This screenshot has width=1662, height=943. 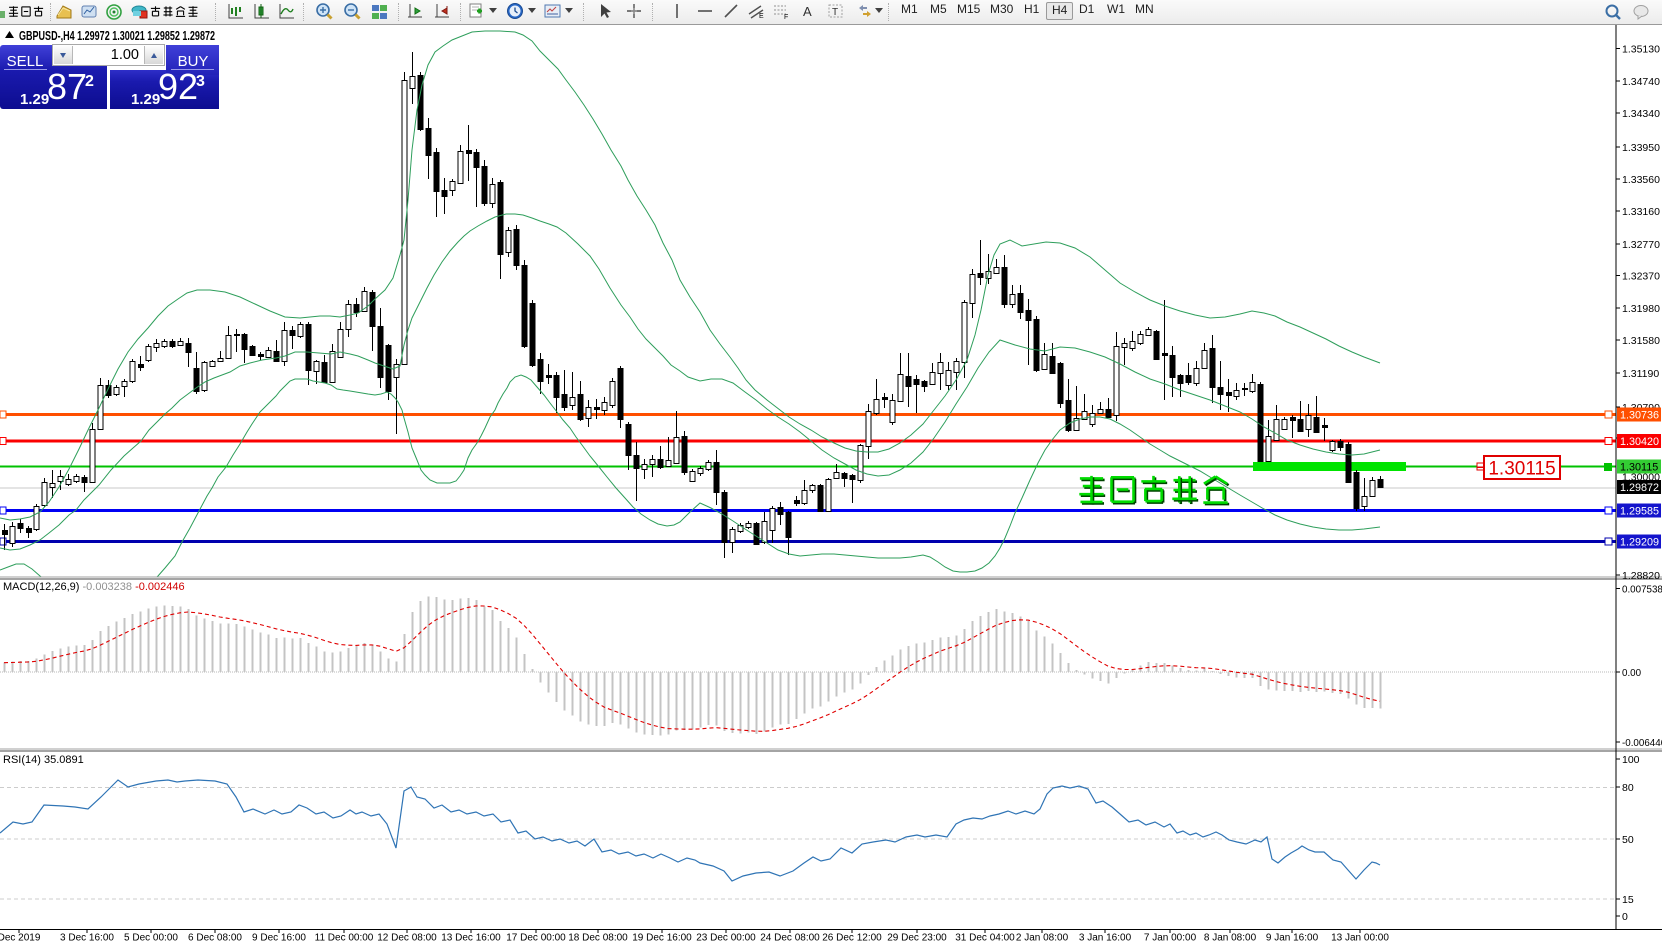 What do you see at coordinates (917, 938) in the screenshot?
I see `svg-text: 29 Dec 23:00` at bounding box center [917, 938].